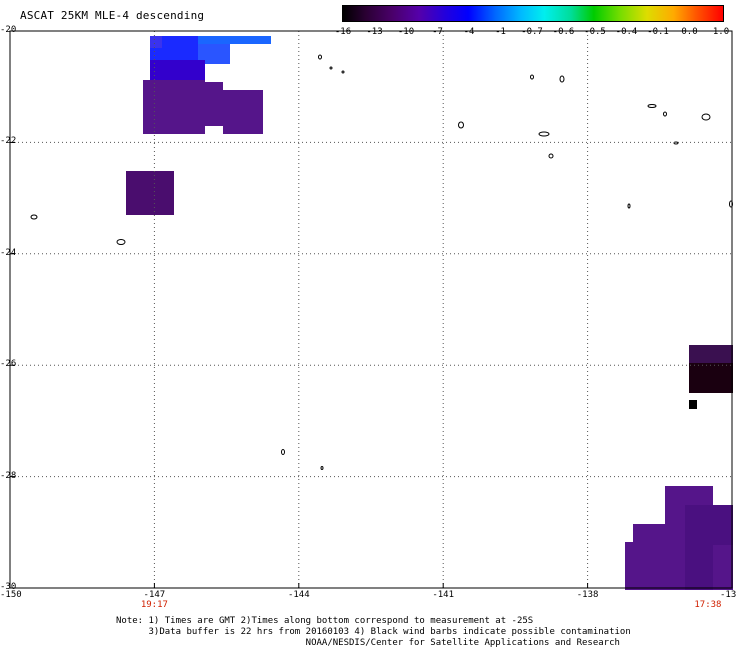 The height and width of the screenshot is (650, 740). I want to click on color-scale-tick-label: -0.4, so click(626, 32).